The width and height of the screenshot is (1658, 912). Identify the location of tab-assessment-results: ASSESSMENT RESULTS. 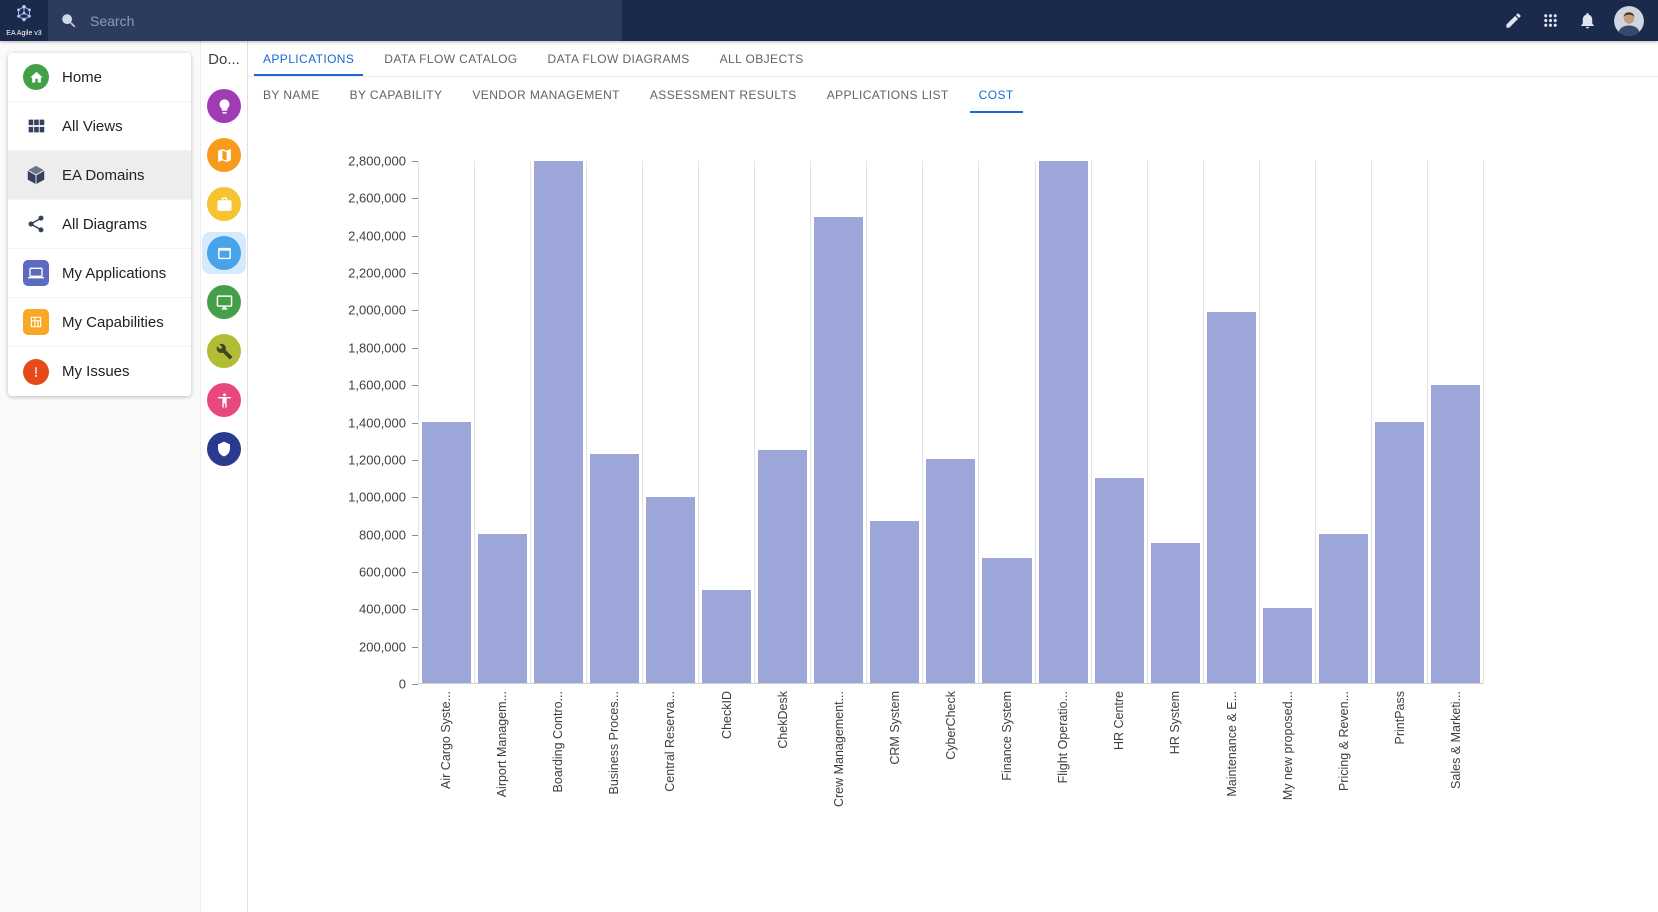
(723, 95).